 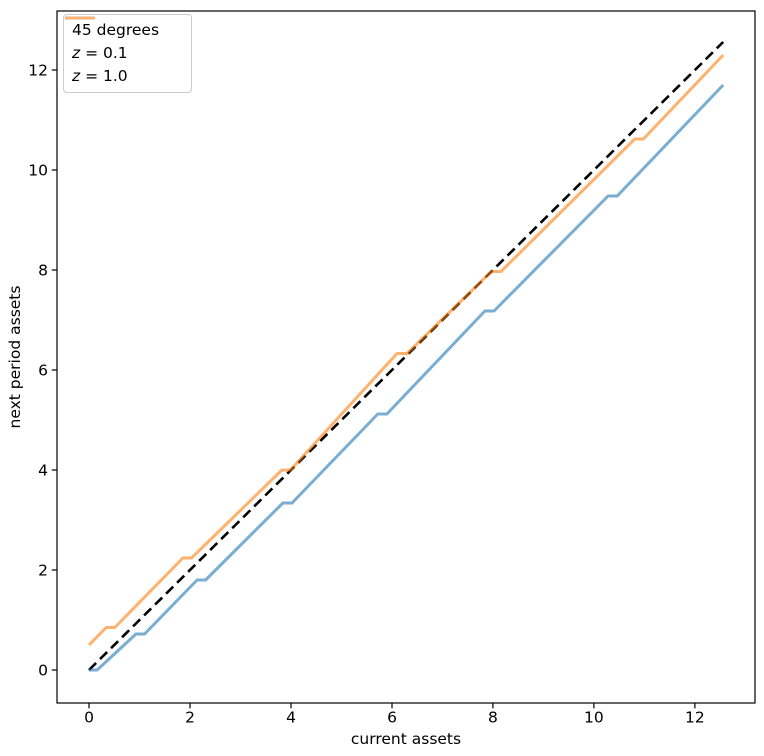 I want to click on legend-label-z-0-1: z = 0.1, so click(x=100, y=53).